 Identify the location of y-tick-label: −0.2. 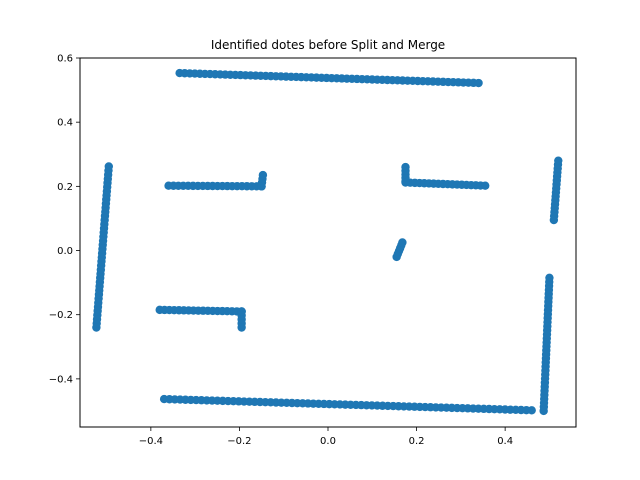
(61, 315).